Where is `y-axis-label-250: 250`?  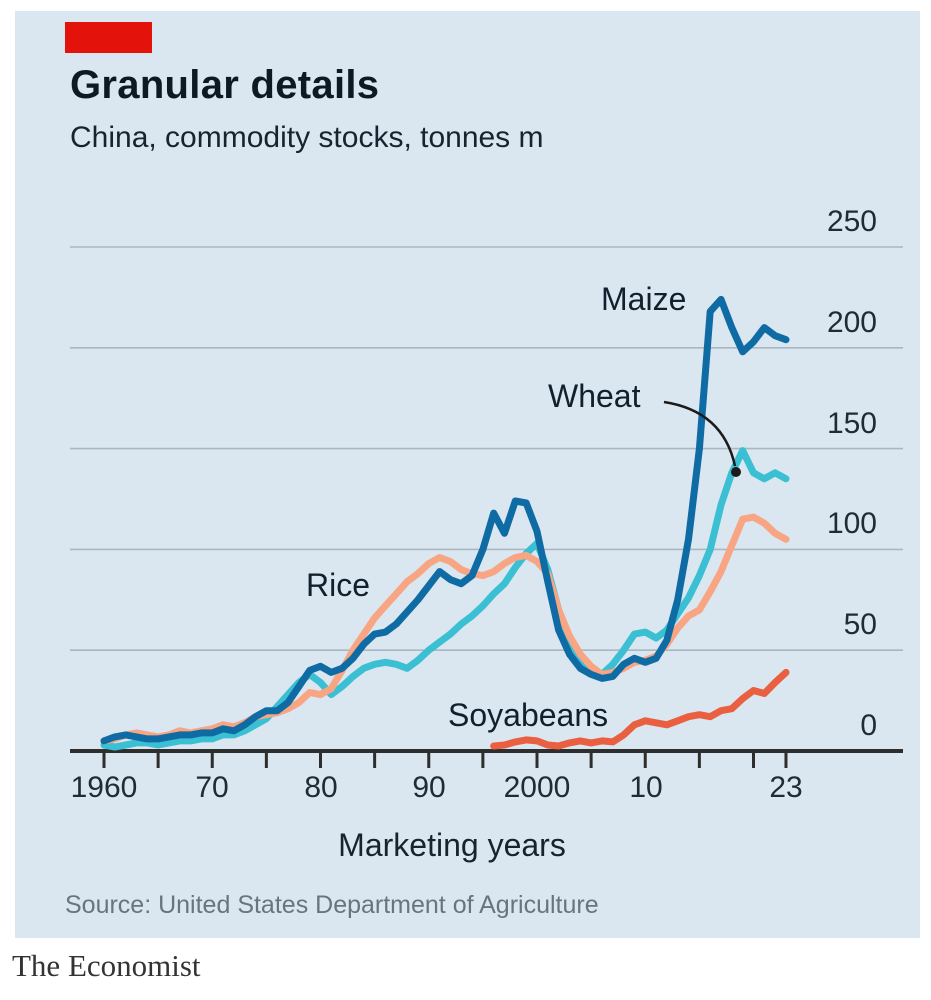
y-axis-label-250: 250 is located at coordinates (851, 221).